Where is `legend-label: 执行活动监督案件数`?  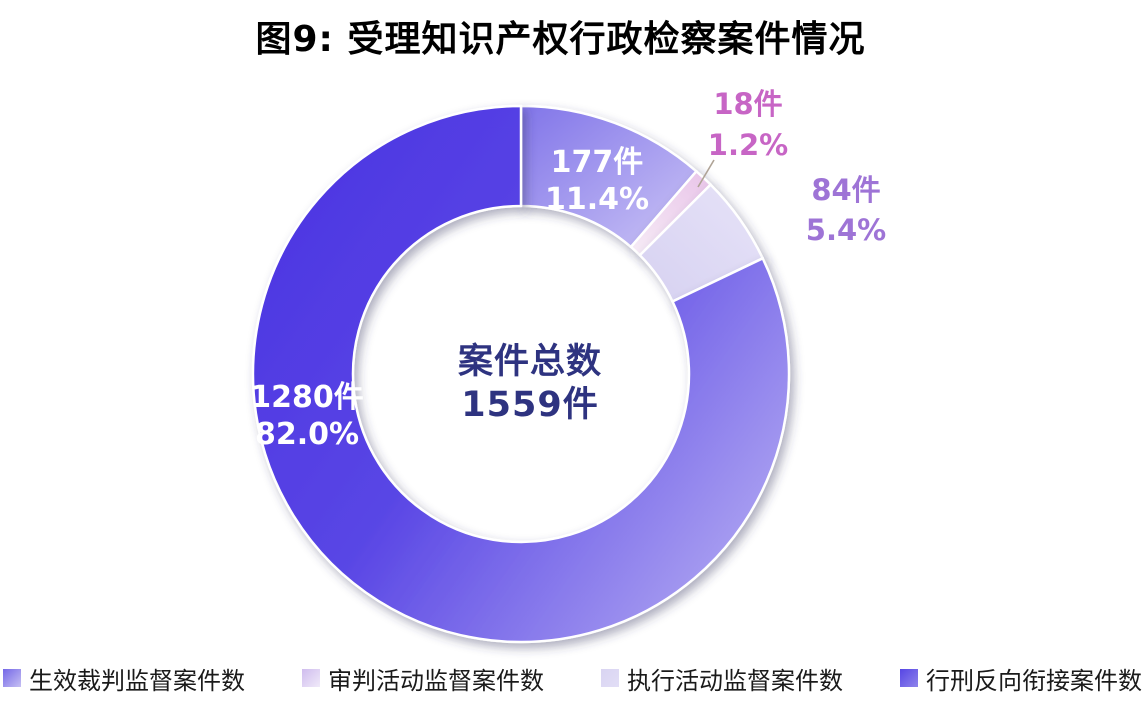 legend-label: 执行活动监督案件数 is located at coordinates (735, 680).